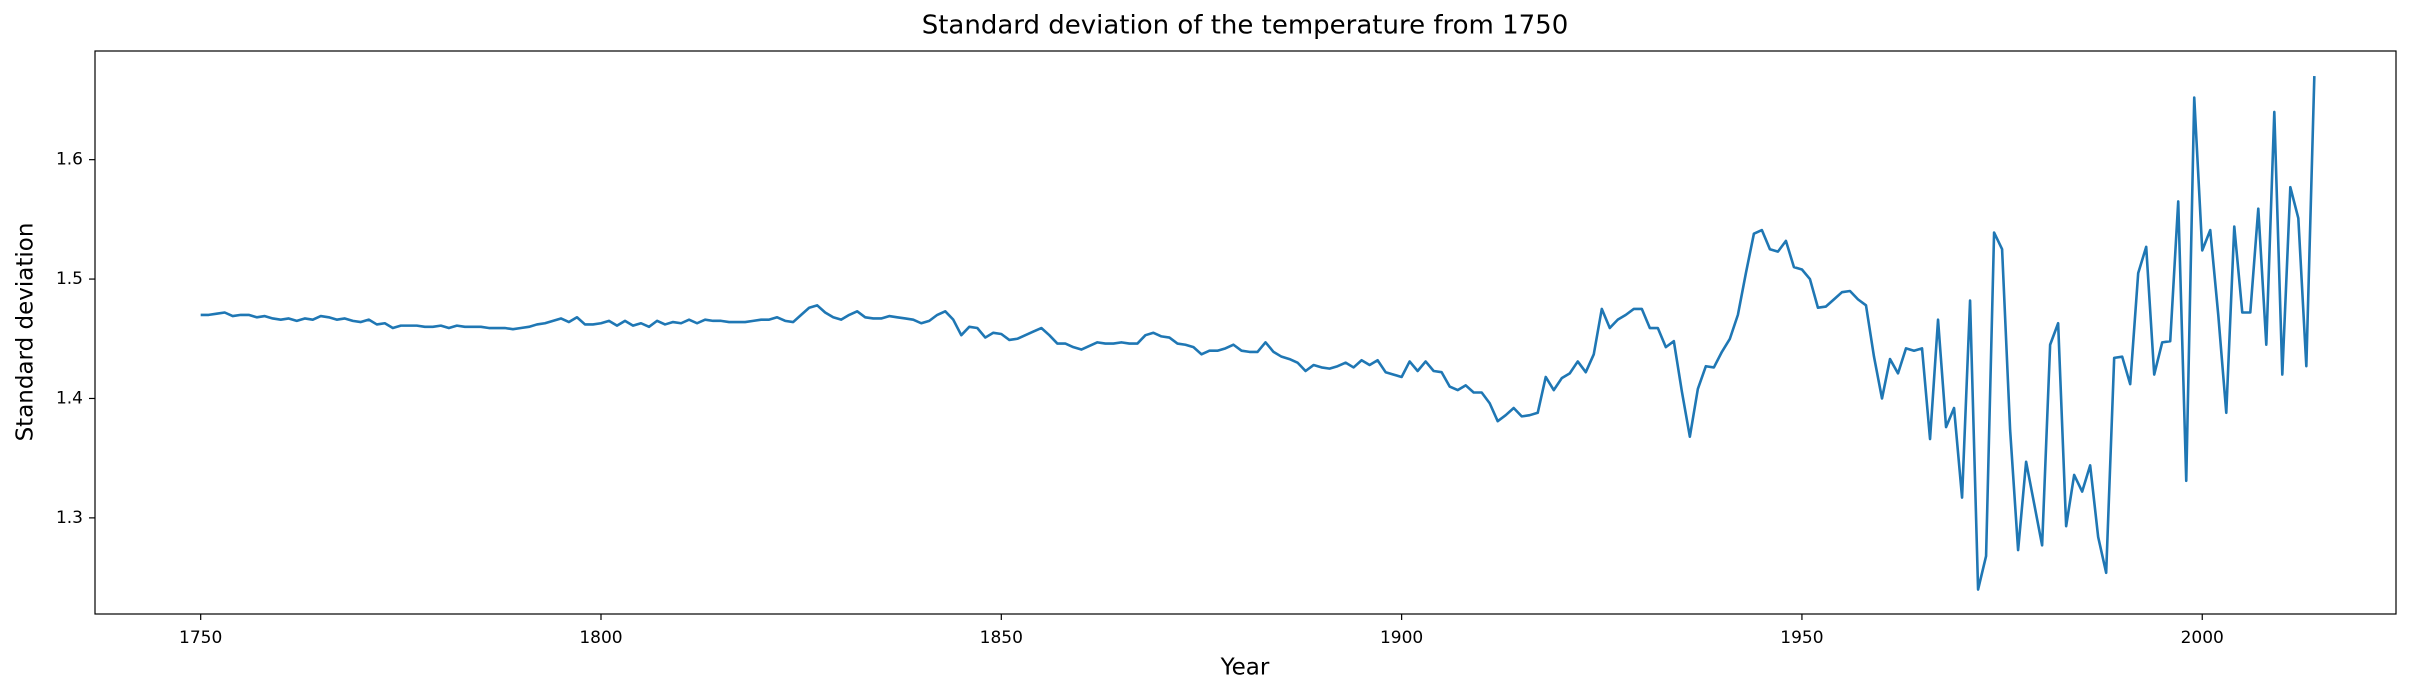 The height and width of the screenshot is (699, 2436). Describe the element at coordinates (26, 332) in the screenshot. I see `y-axis-label: Standard deviation` at that location.